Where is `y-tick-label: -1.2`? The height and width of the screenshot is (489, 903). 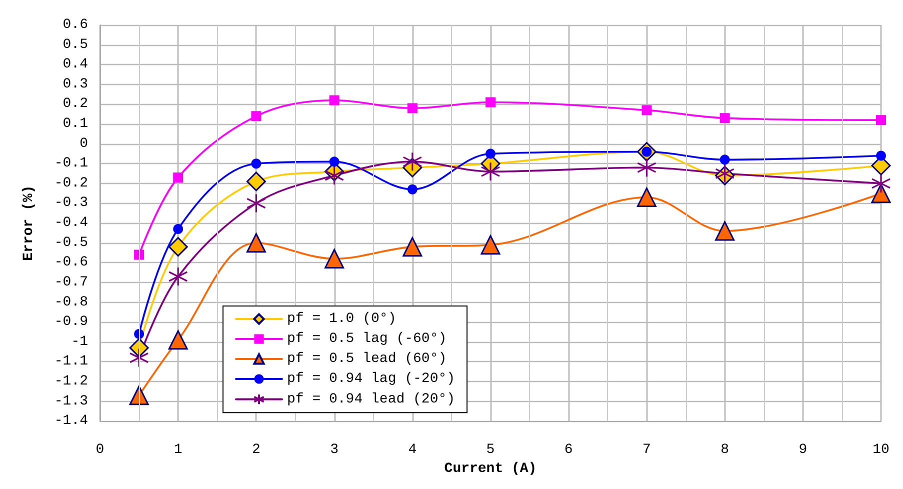 y-tick-label: -1.2 is located at coordinates (71, 381).